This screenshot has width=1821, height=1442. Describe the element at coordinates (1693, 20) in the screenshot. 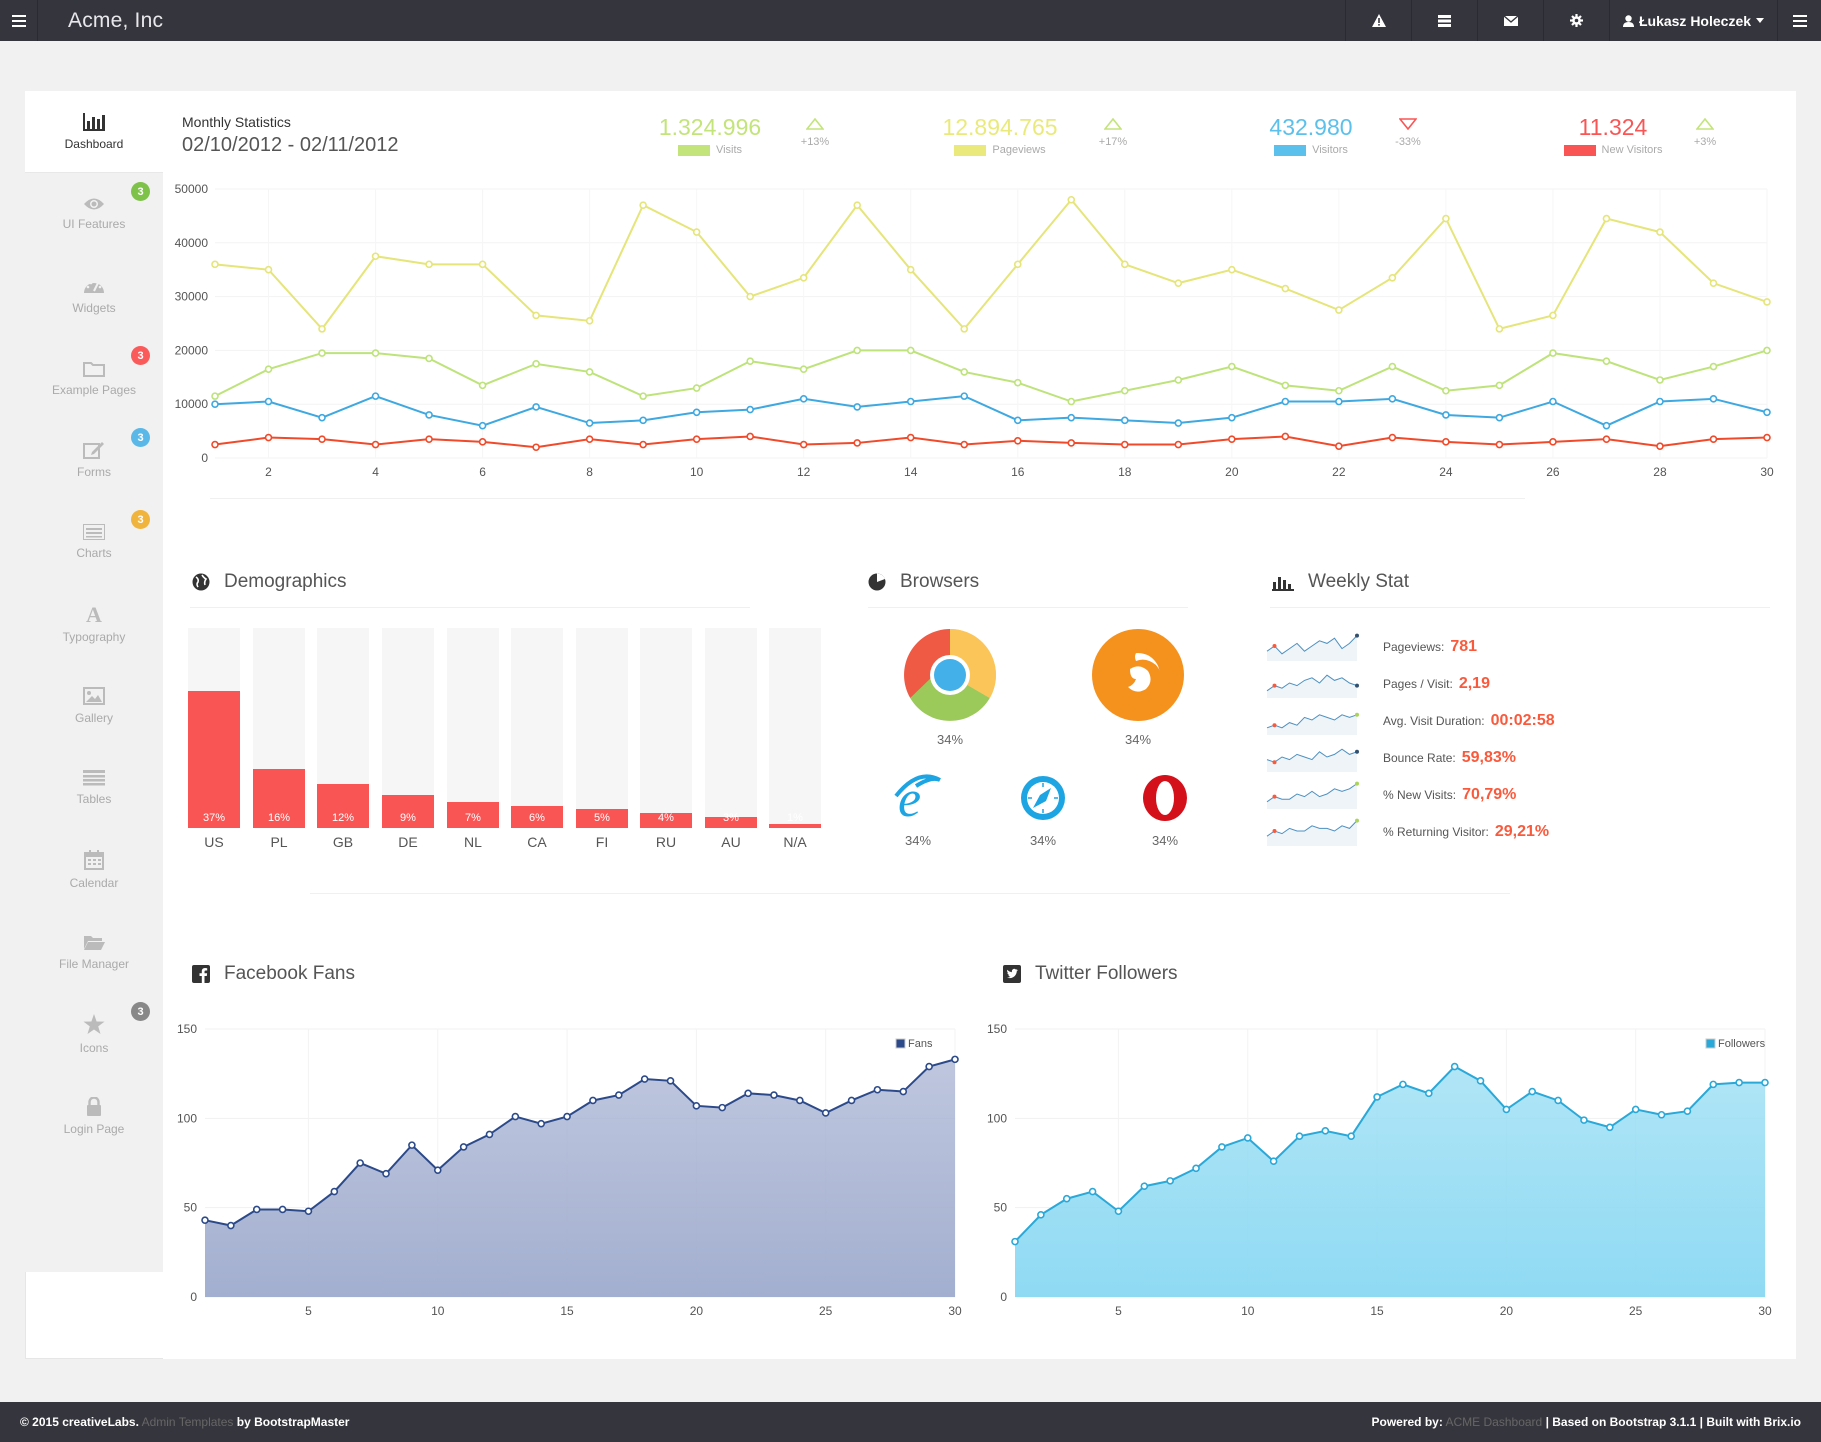

I see `user-menu-button: Łukasz Holeczek` at that location.